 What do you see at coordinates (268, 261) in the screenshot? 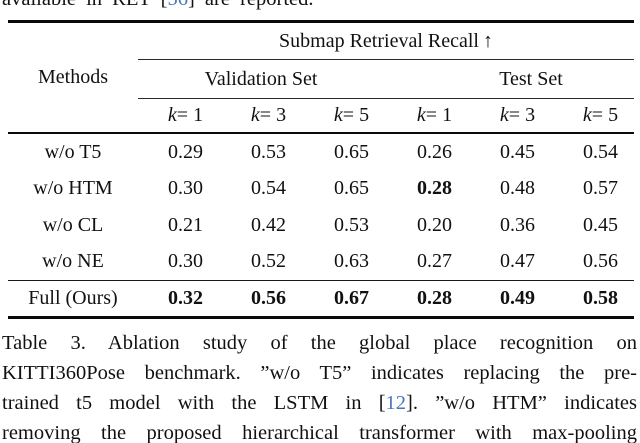
I see `value-cell: 0.52` at bounding box center [268, 261].